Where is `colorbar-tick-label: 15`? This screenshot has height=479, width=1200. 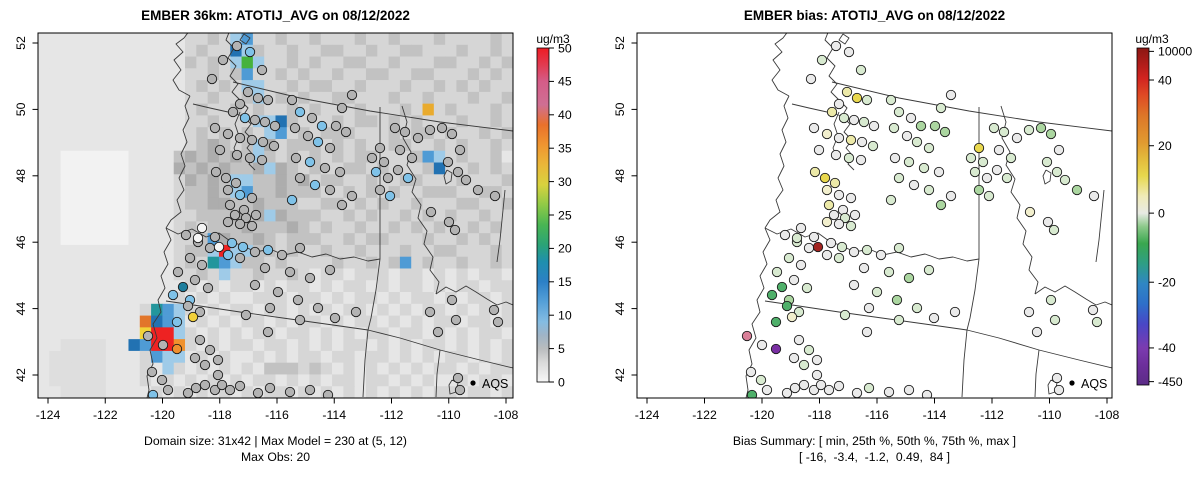
colorbar-tick-label: 15 is located at coordinates (565, 282).